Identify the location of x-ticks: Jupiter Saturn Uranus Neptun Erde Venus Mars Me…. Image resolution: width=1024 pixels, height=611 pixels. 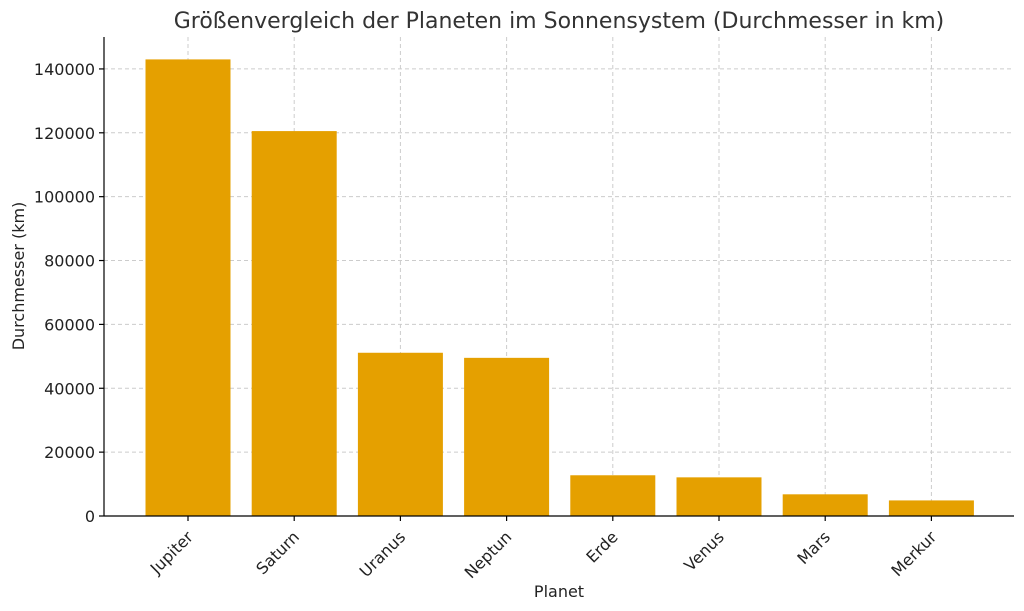
(543, 549).